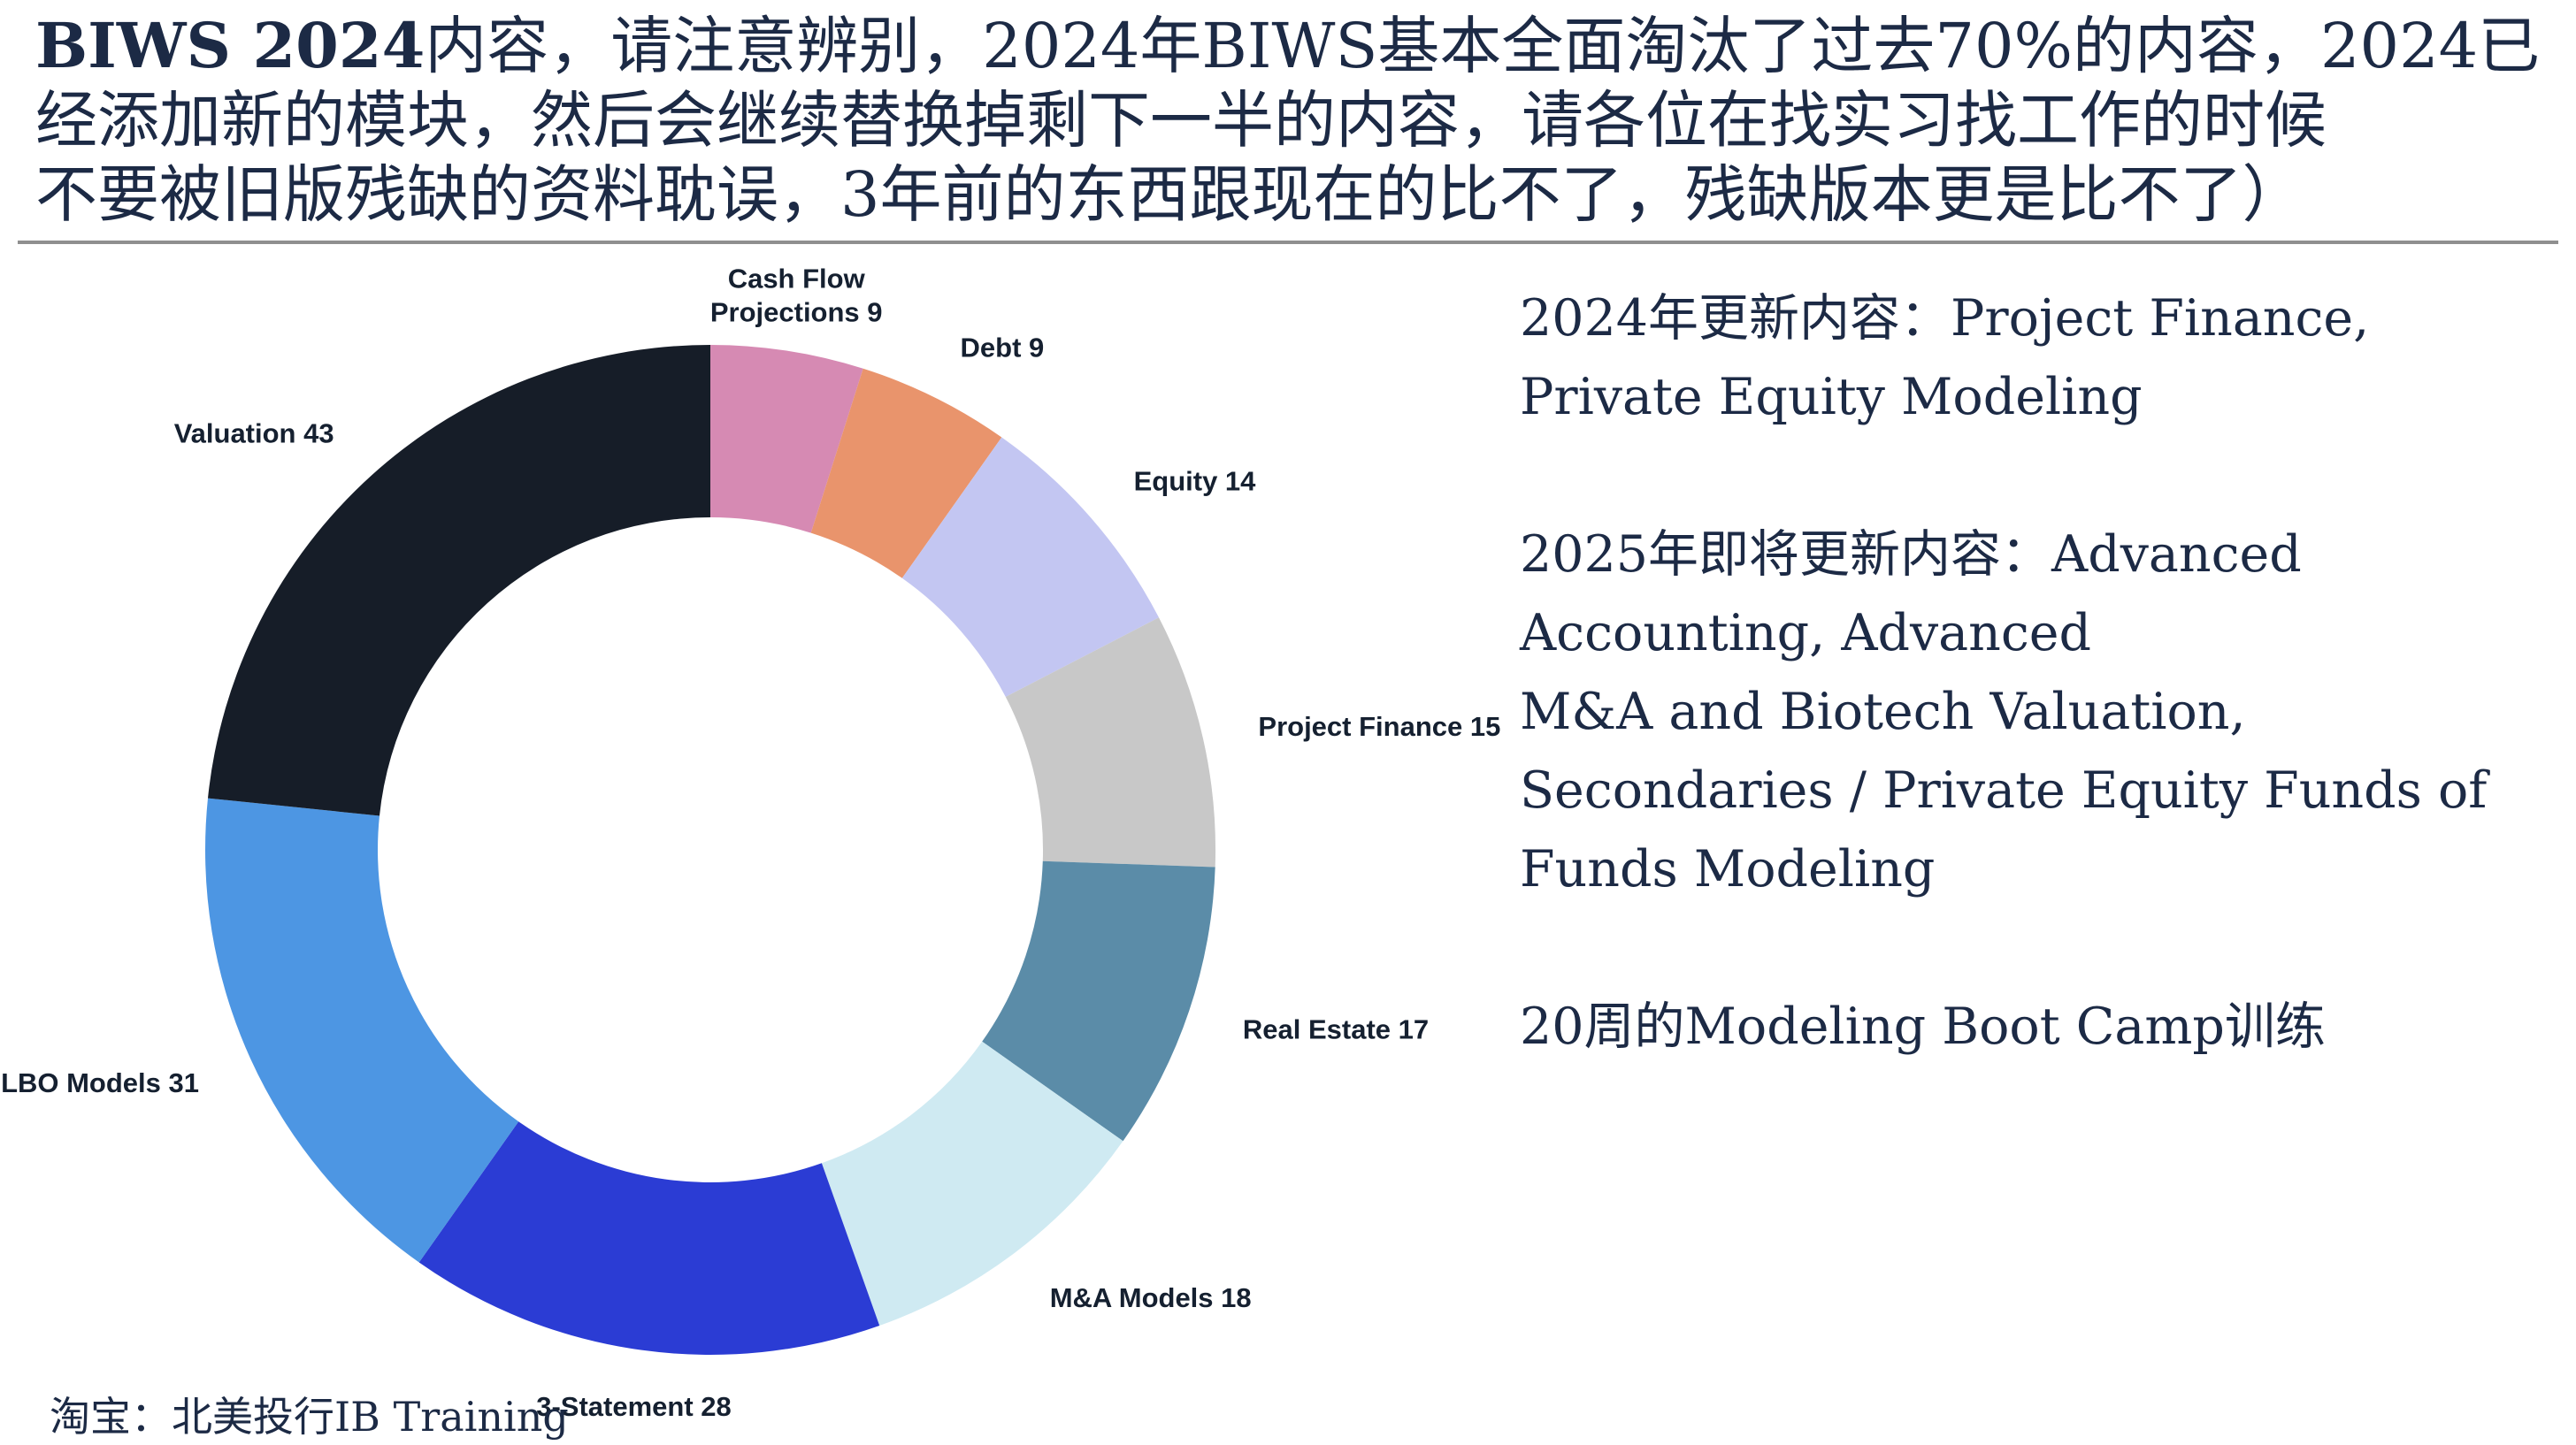 This screenshot has width=2576, height=1445. I want to click on note-bootcamp-line: 20周的Modeling Boot Camp训练, so click(1923, 1027).